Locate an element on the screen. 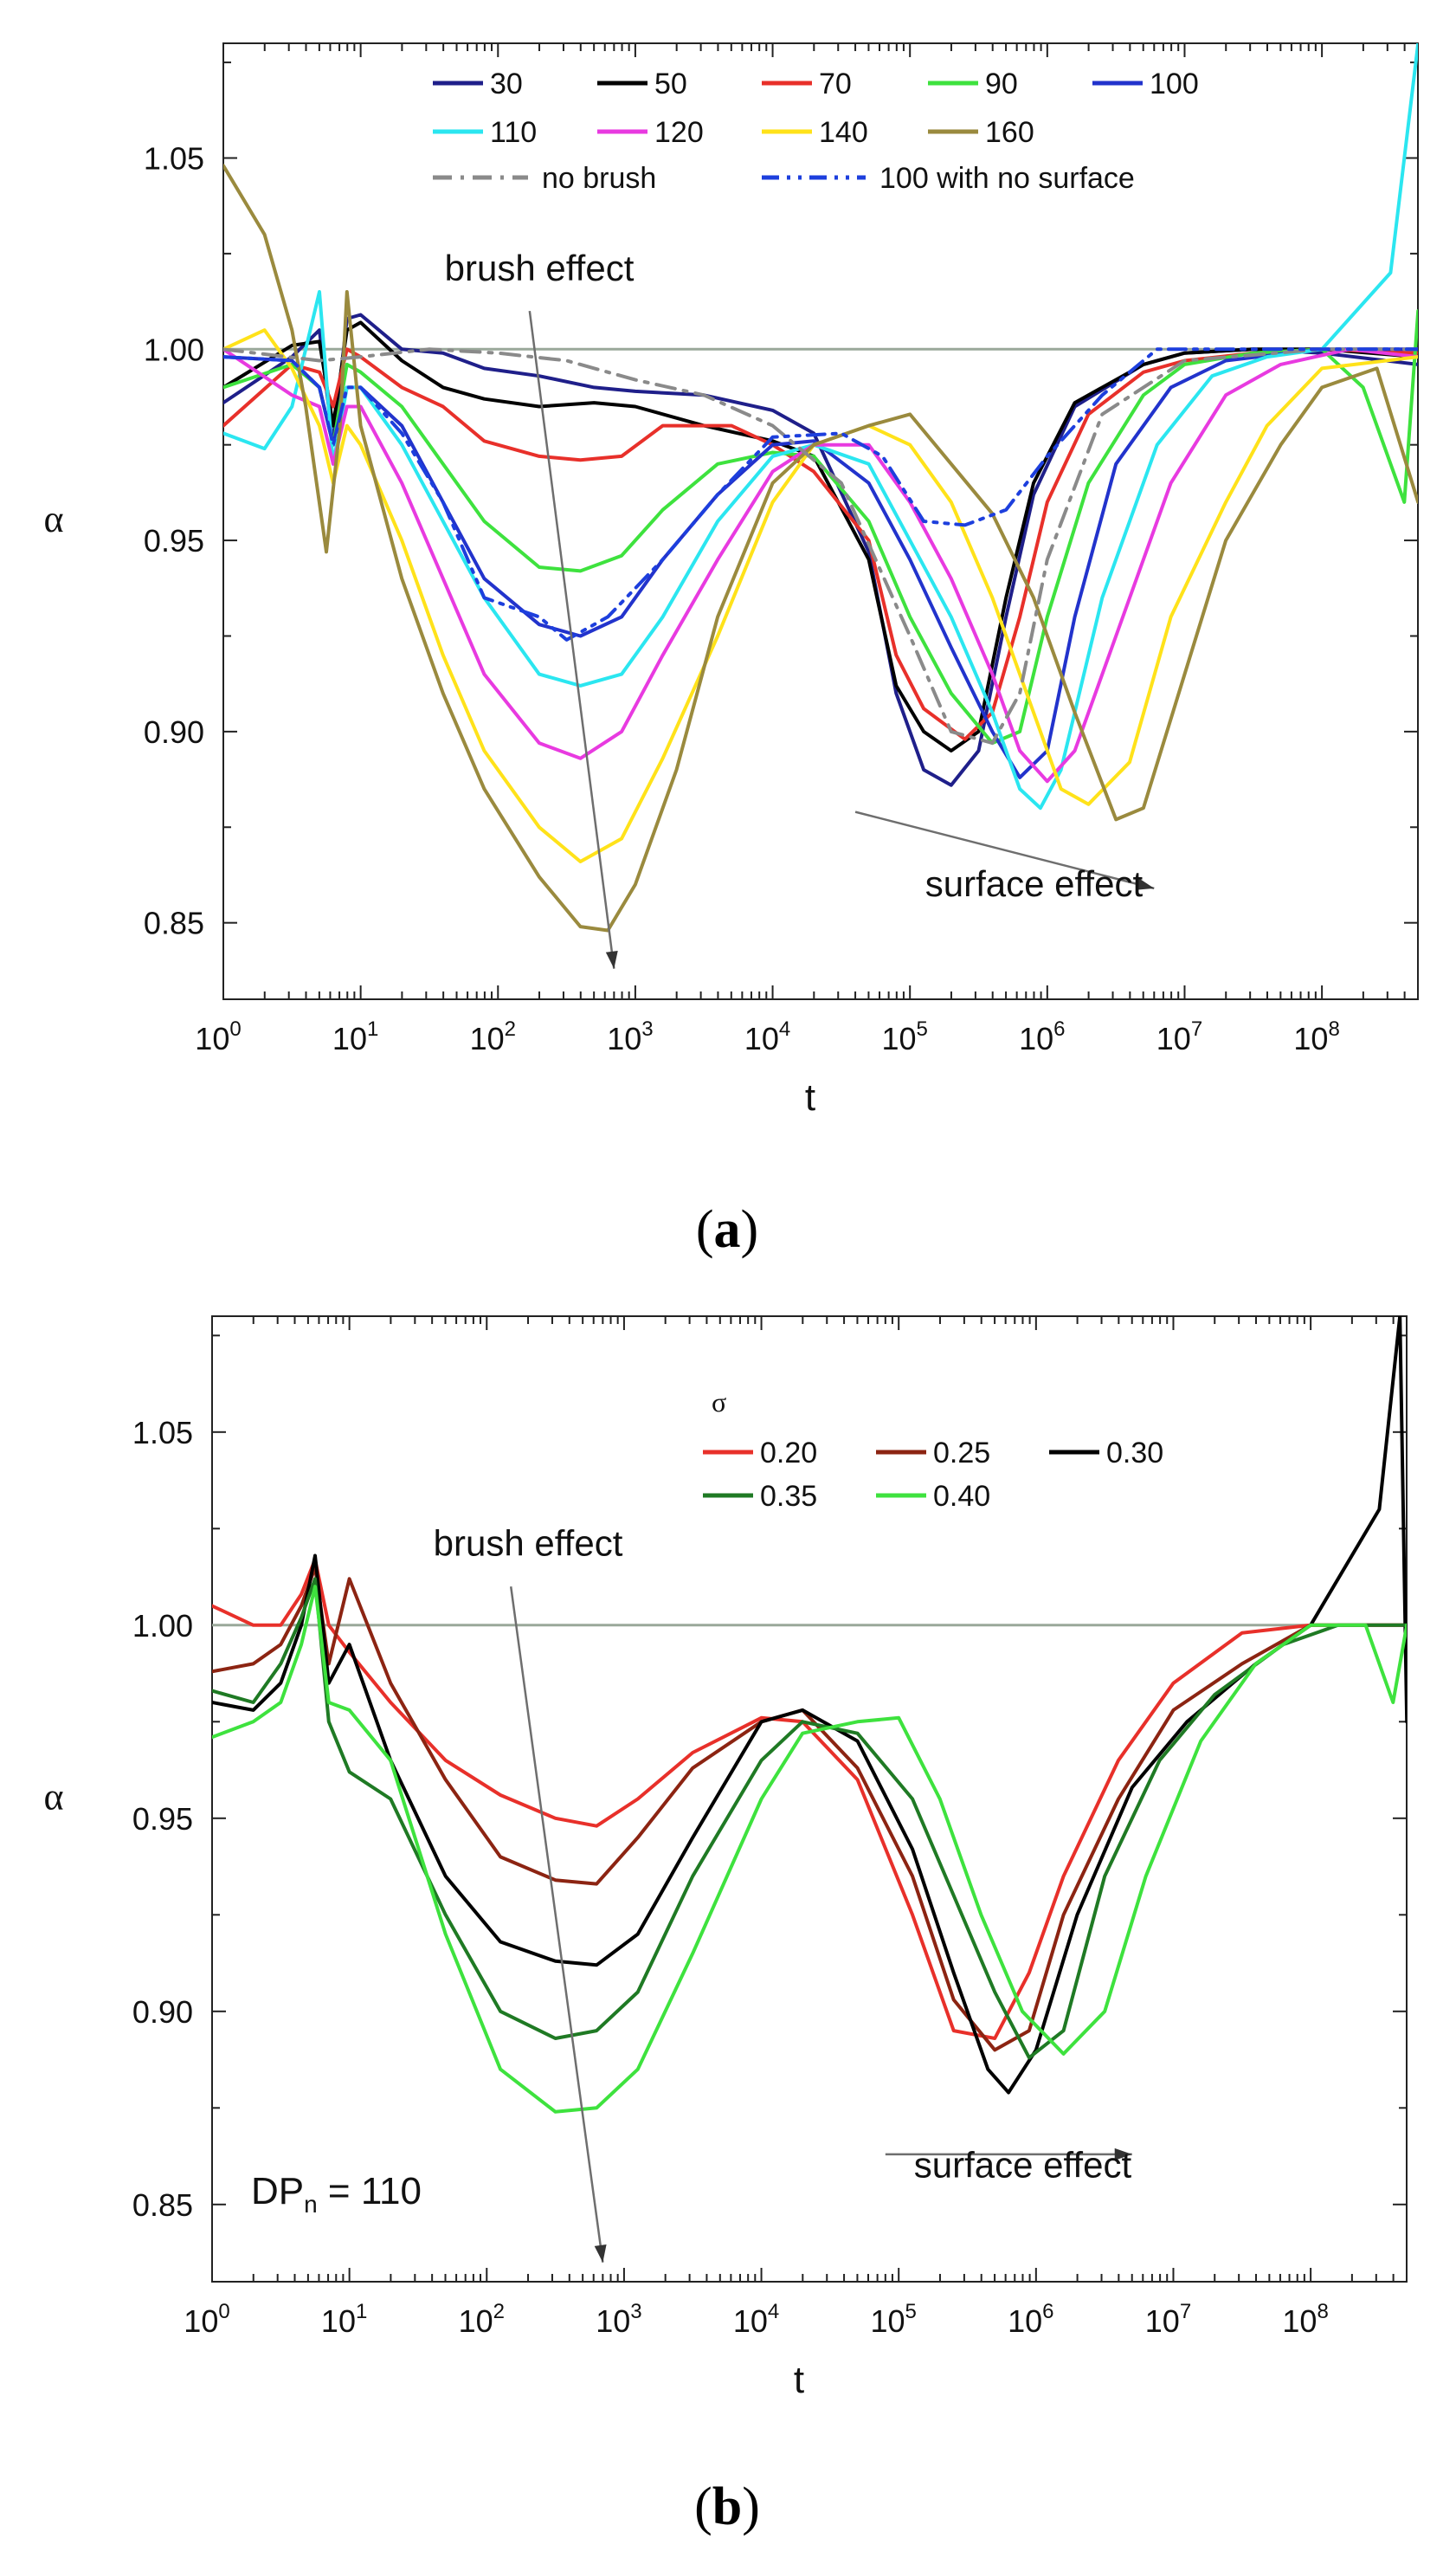 This screenshot has height=2564, width=1456. chart-a-x-tick-label: 10³ is located at coordinates (630, 1036).